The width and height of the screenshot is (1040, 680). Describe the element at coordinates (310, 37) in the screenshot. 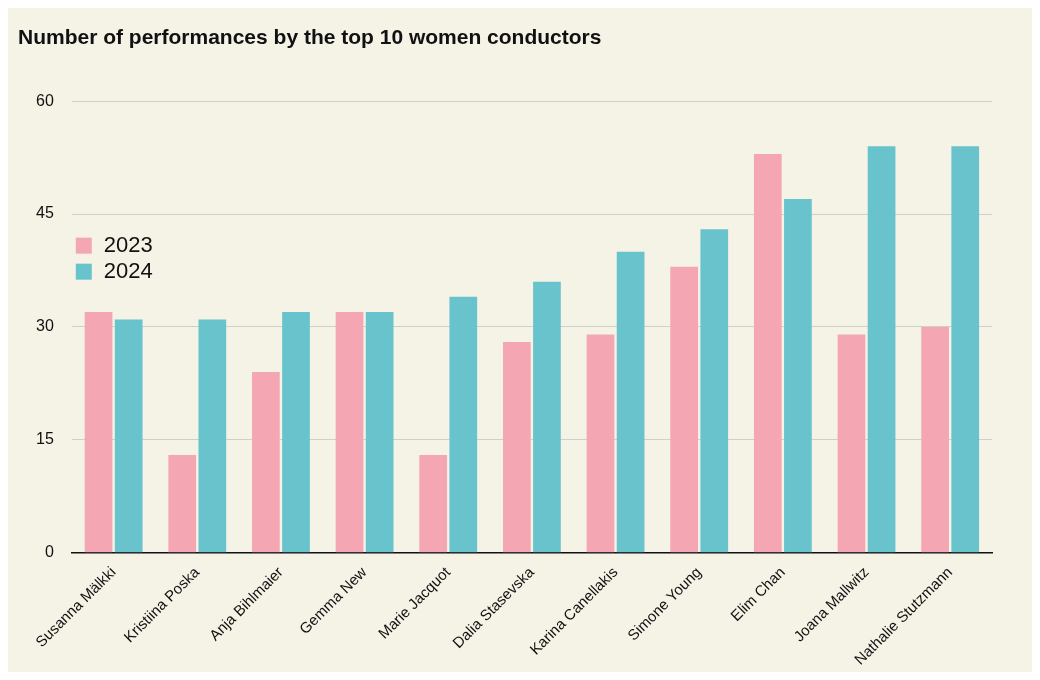

I see `chart-title: Number of performances by the top 10 women conductors` at that location.